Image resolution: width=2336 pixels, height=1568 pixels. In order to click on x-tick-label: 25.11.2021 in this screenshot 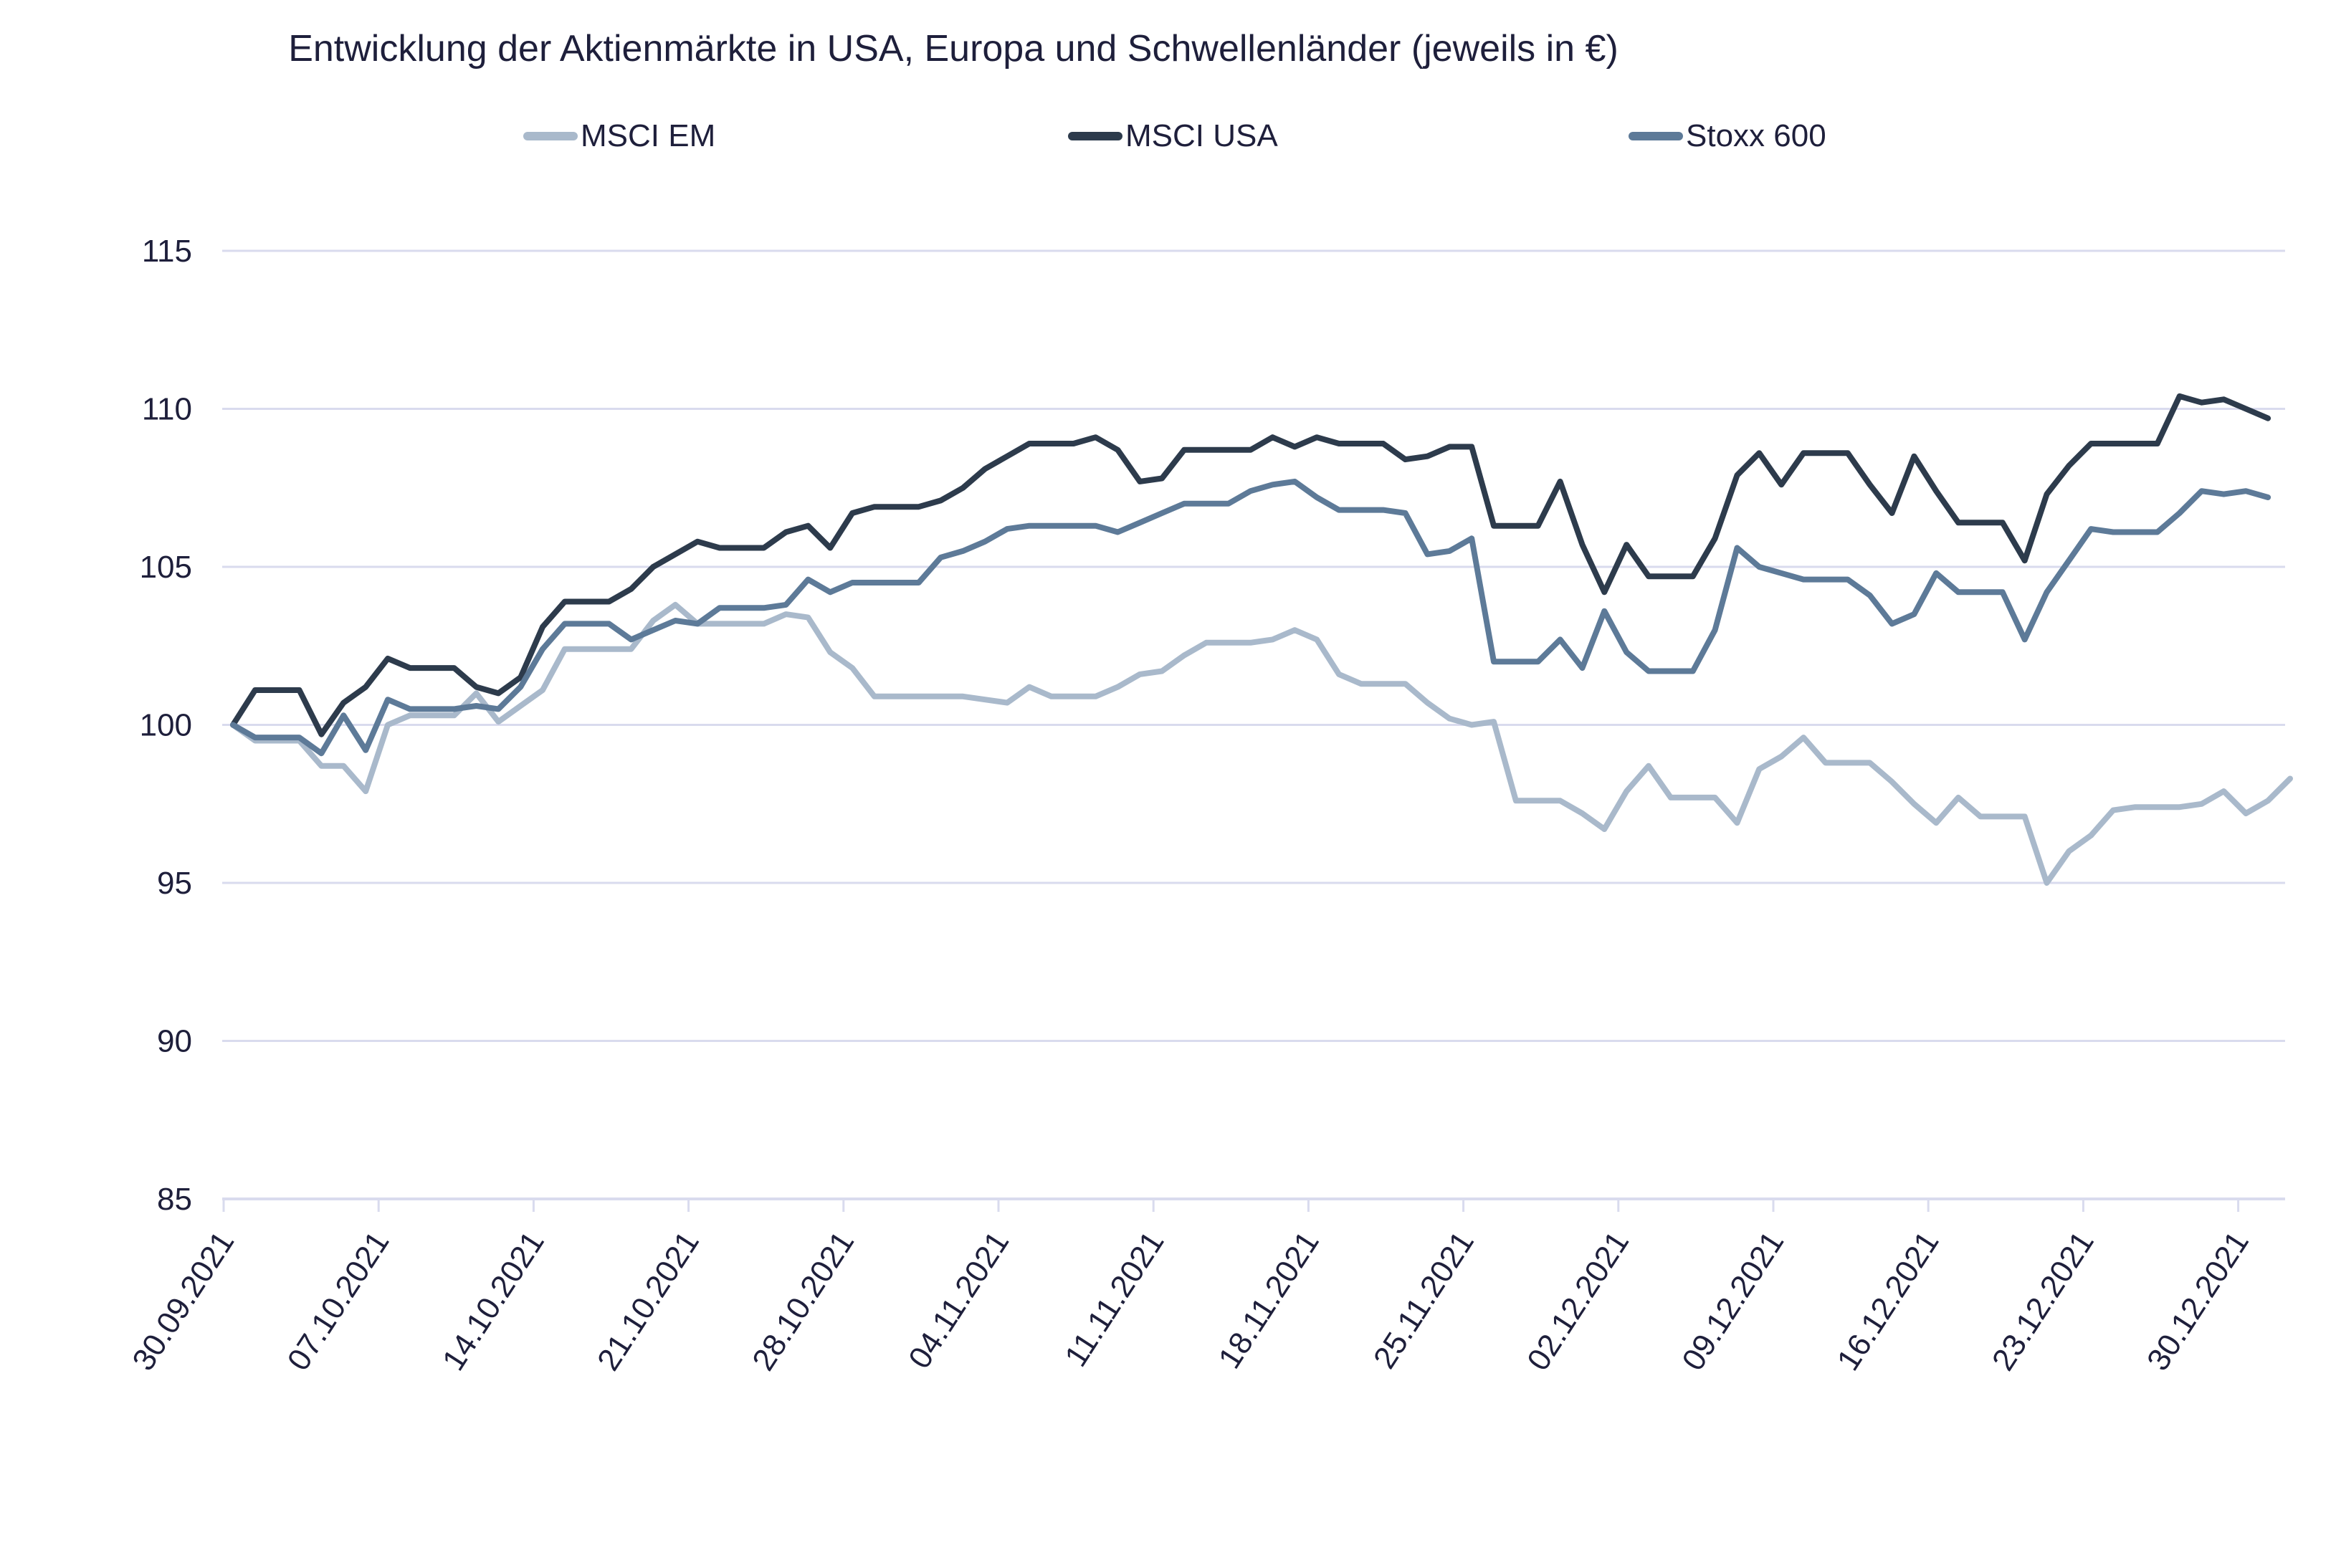, I will do `click(1424, 1300)`.